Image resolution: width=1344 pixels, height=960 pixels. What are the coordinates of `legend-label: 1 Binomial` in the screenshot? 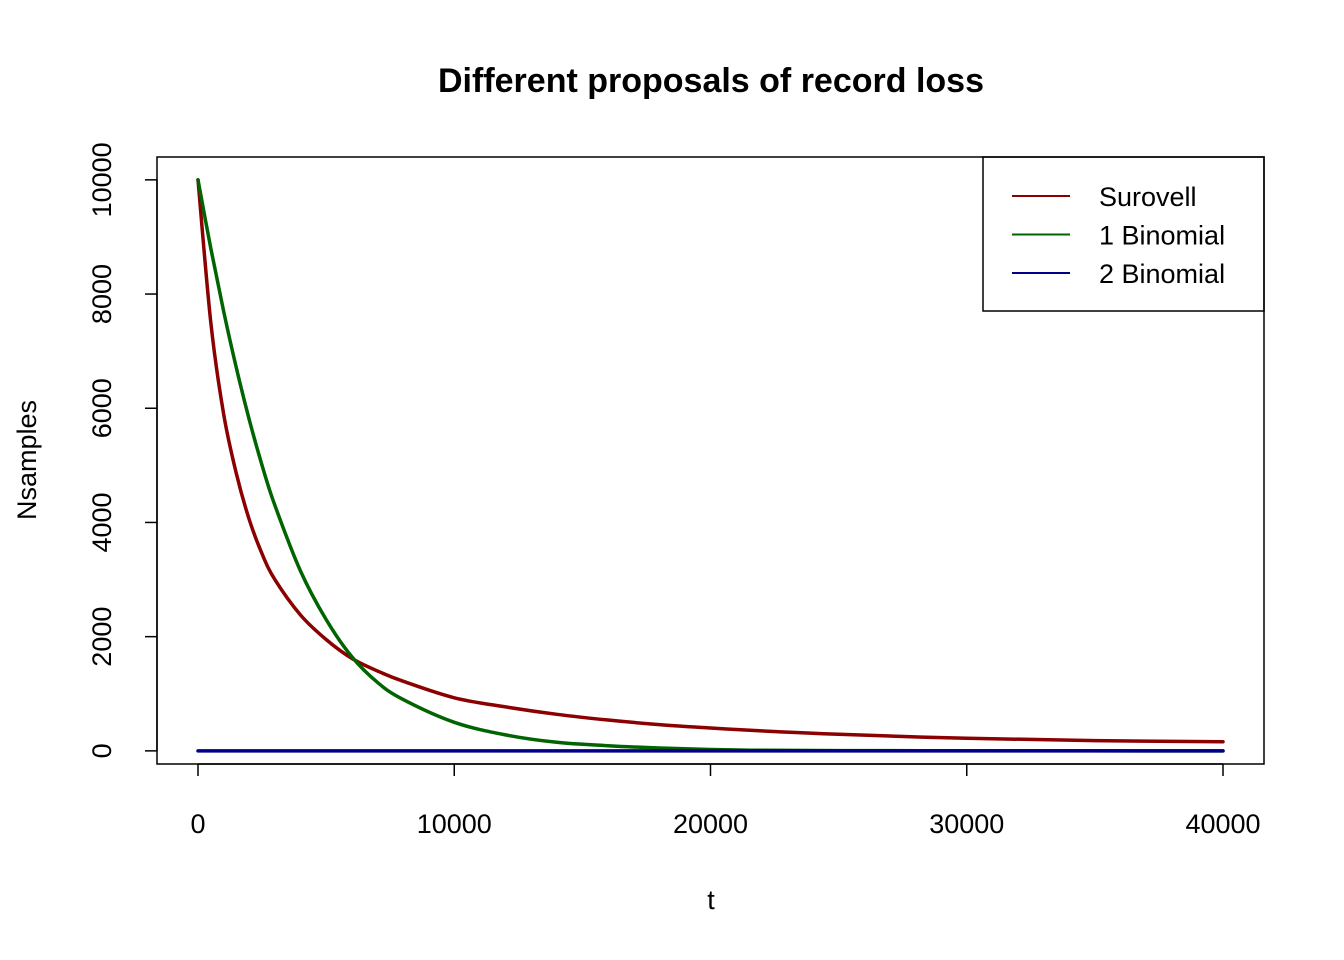 It's located at (1162, 236).